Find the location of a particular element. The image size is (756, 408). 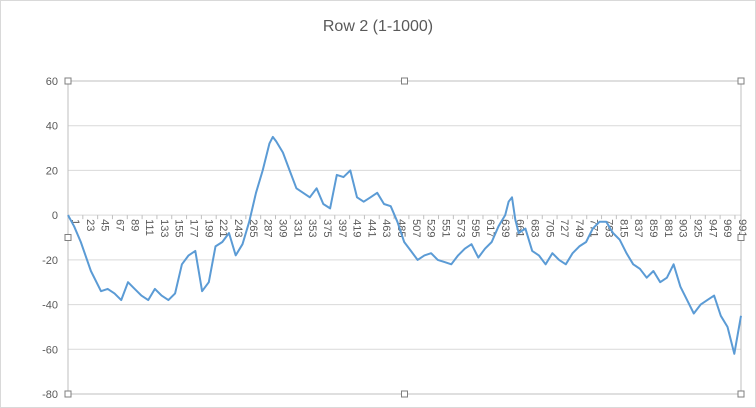

x-tick-label: 925 is located at coordinates (697, 228).